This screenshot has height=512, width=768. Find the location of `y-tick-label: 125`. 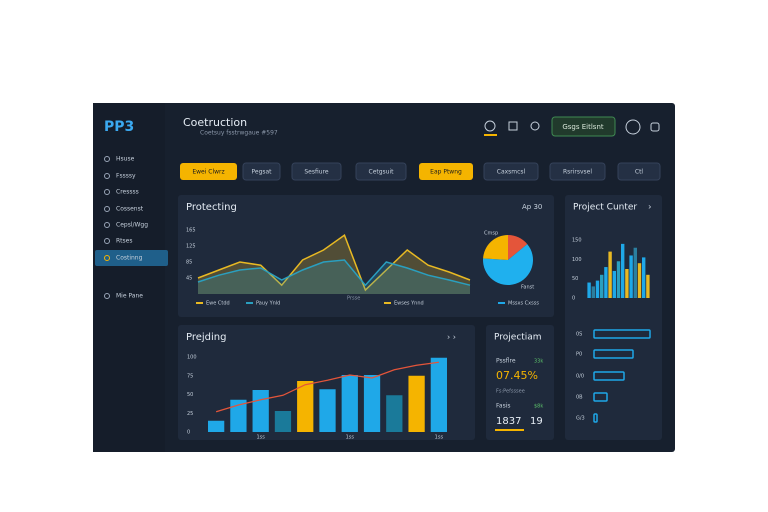

y-tick-label: 125 is located at coordinates (191, 247).